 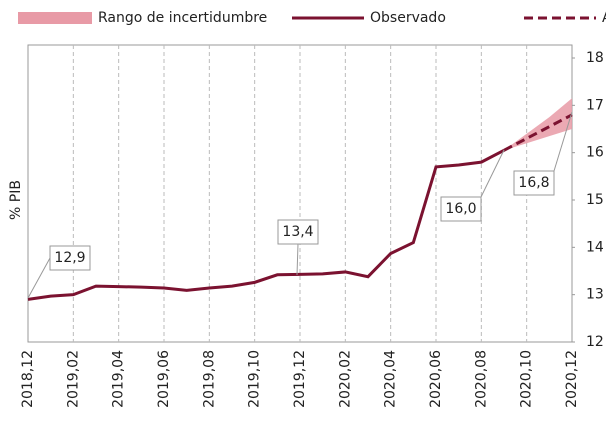 What do you see at coordinates (255, 379) in the screenshot?
I see `x-tick-label: 2019,10` at bounding box center [255, 379].